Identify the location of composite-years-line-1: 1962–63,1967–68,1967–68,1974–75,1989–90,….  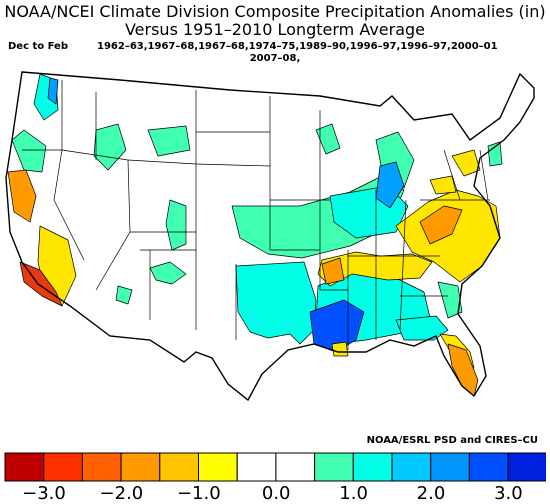
(297, 46).